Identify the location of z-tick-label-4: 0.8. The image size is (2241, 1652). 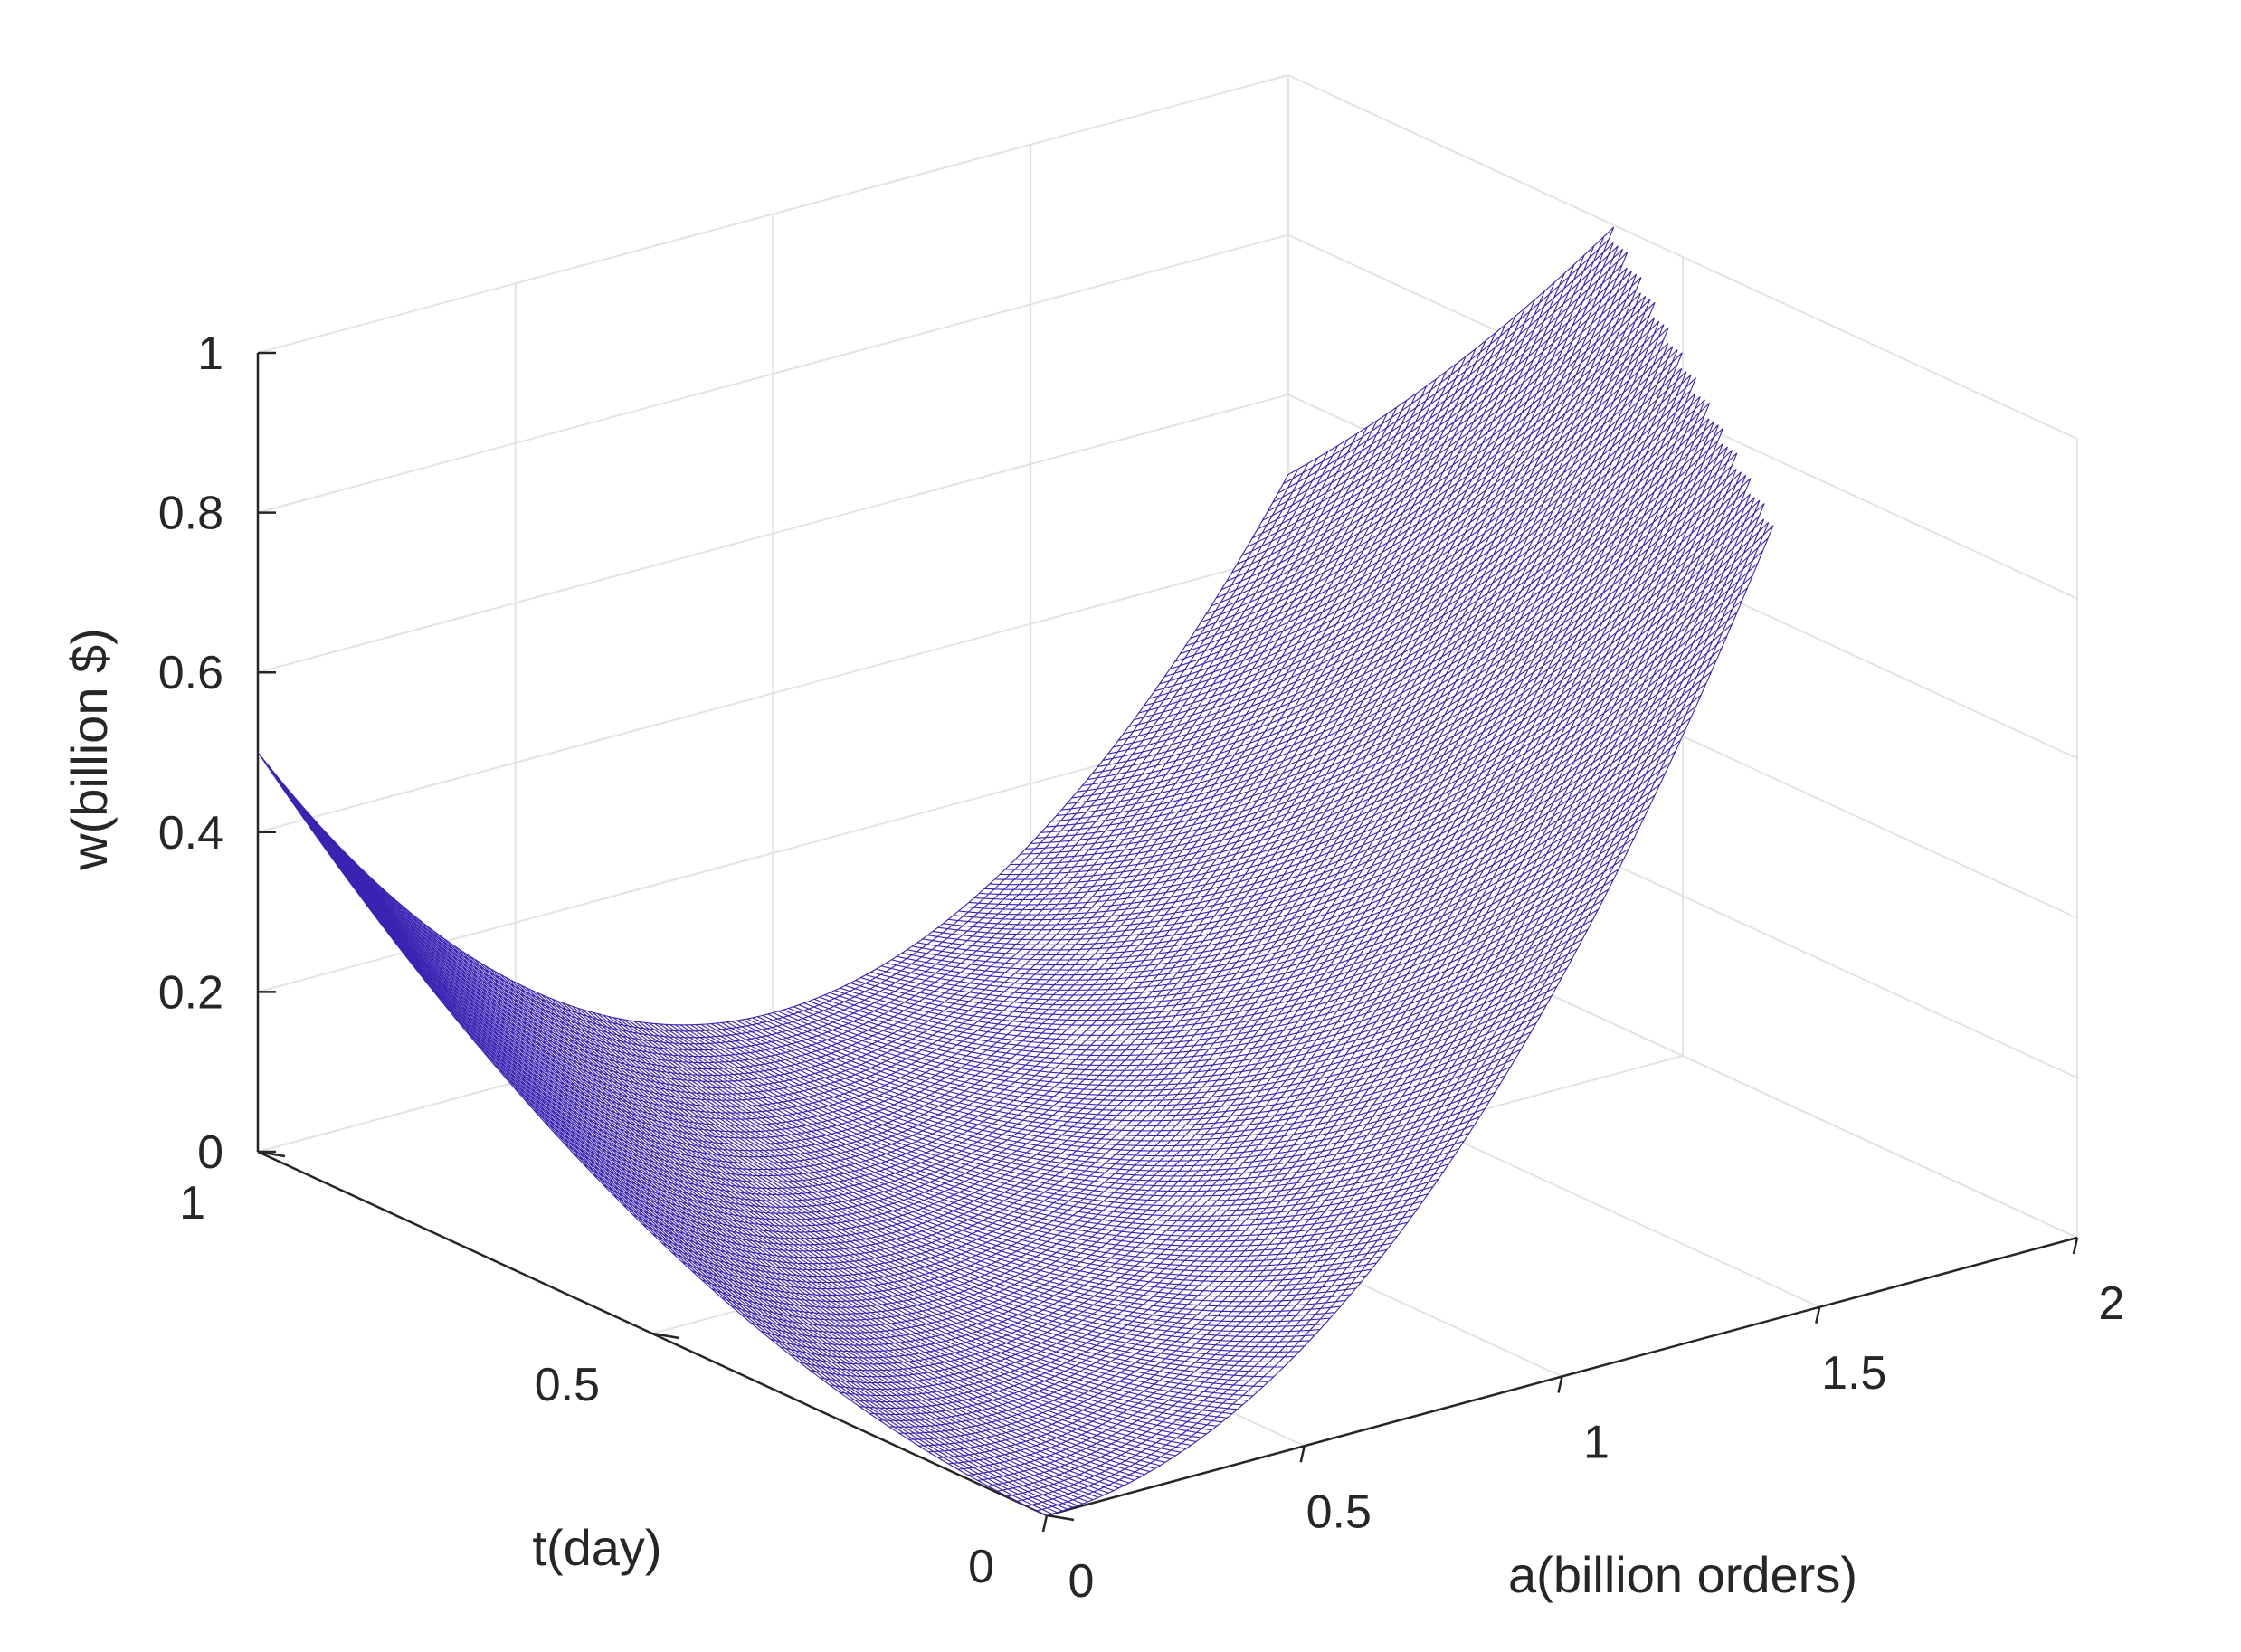
(190, 514).